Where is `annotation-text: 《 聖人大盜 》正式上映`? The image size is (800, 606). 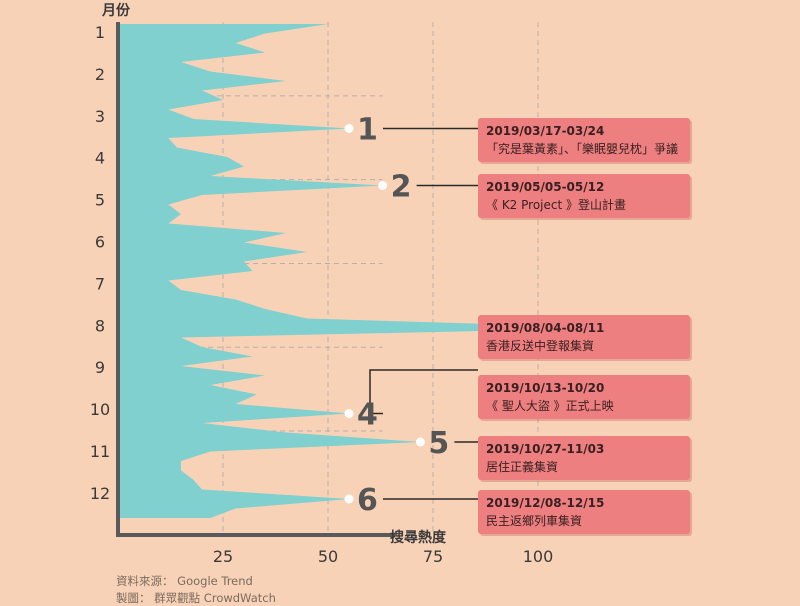 annotation-text: 《 聖人大盜 》正式上映 is located at coordinates (550, 406).